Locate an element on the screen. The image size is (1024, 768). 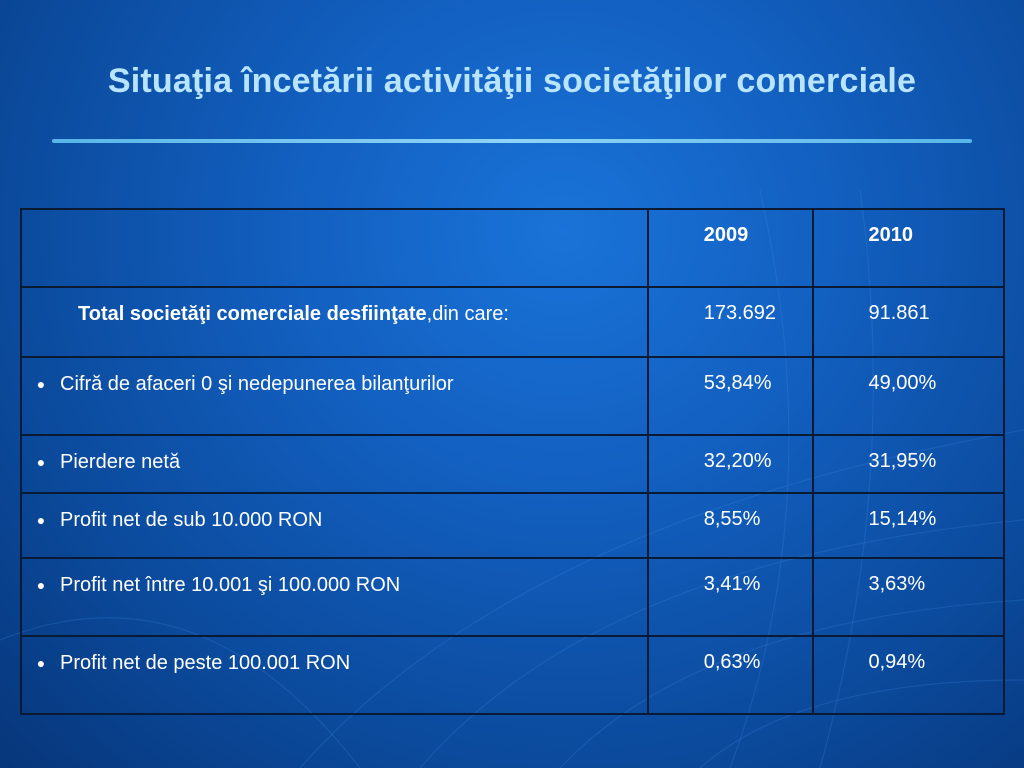
row-label-cell: ● Pierdere netă is located at coordinates (334, 464).